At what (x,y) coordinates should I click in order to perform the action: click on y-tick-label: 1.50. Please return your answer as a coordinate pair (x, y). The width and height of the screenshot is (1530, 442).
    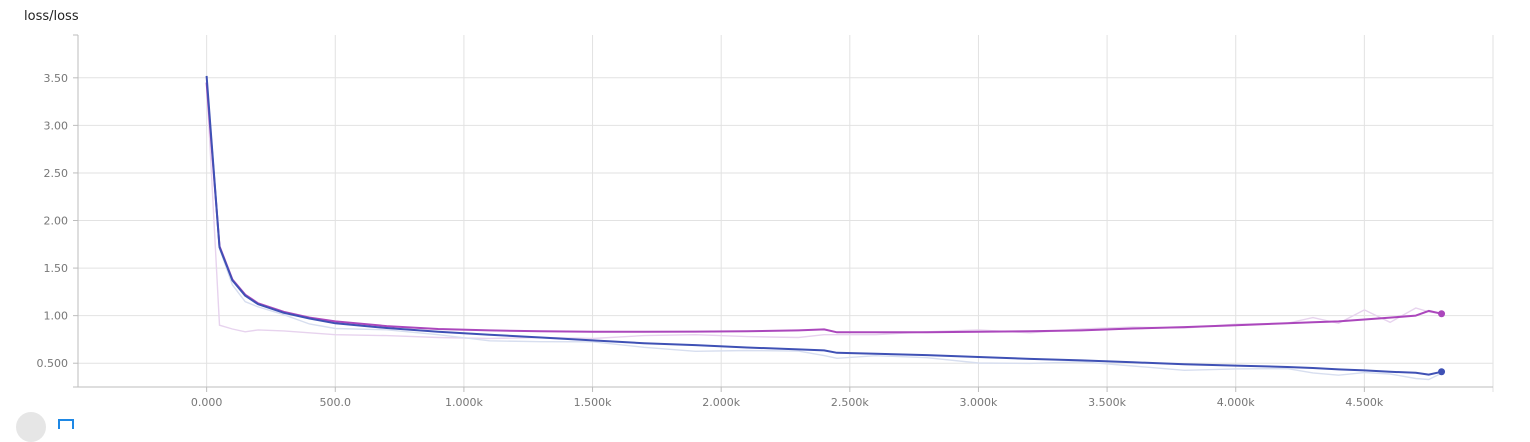
    Looking at the image, I should click on (56, 268).